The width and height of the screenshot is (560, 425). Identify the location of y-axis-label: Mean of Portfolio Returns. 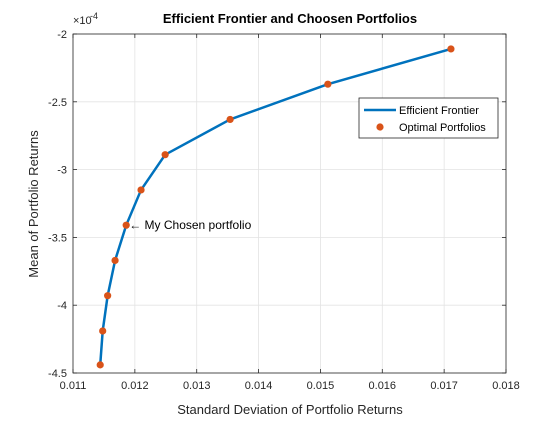
(33, 204).